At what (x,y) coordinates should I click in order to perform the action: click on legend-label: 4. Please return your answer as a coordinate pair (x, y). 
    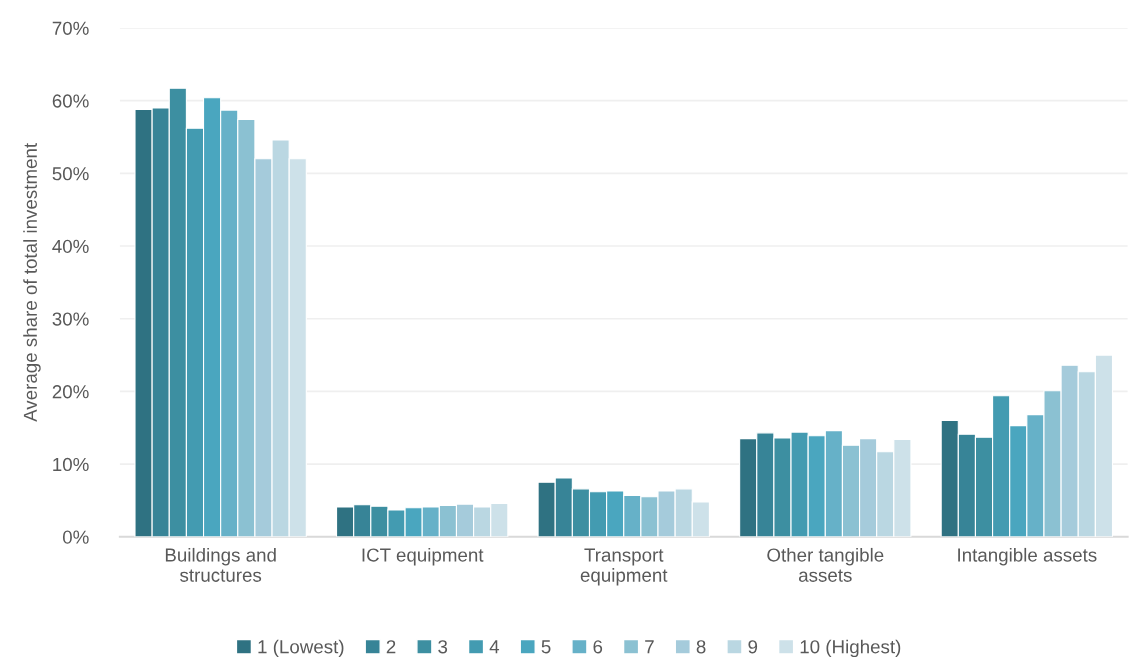
    Looking at the image, I should click on (494, 647).